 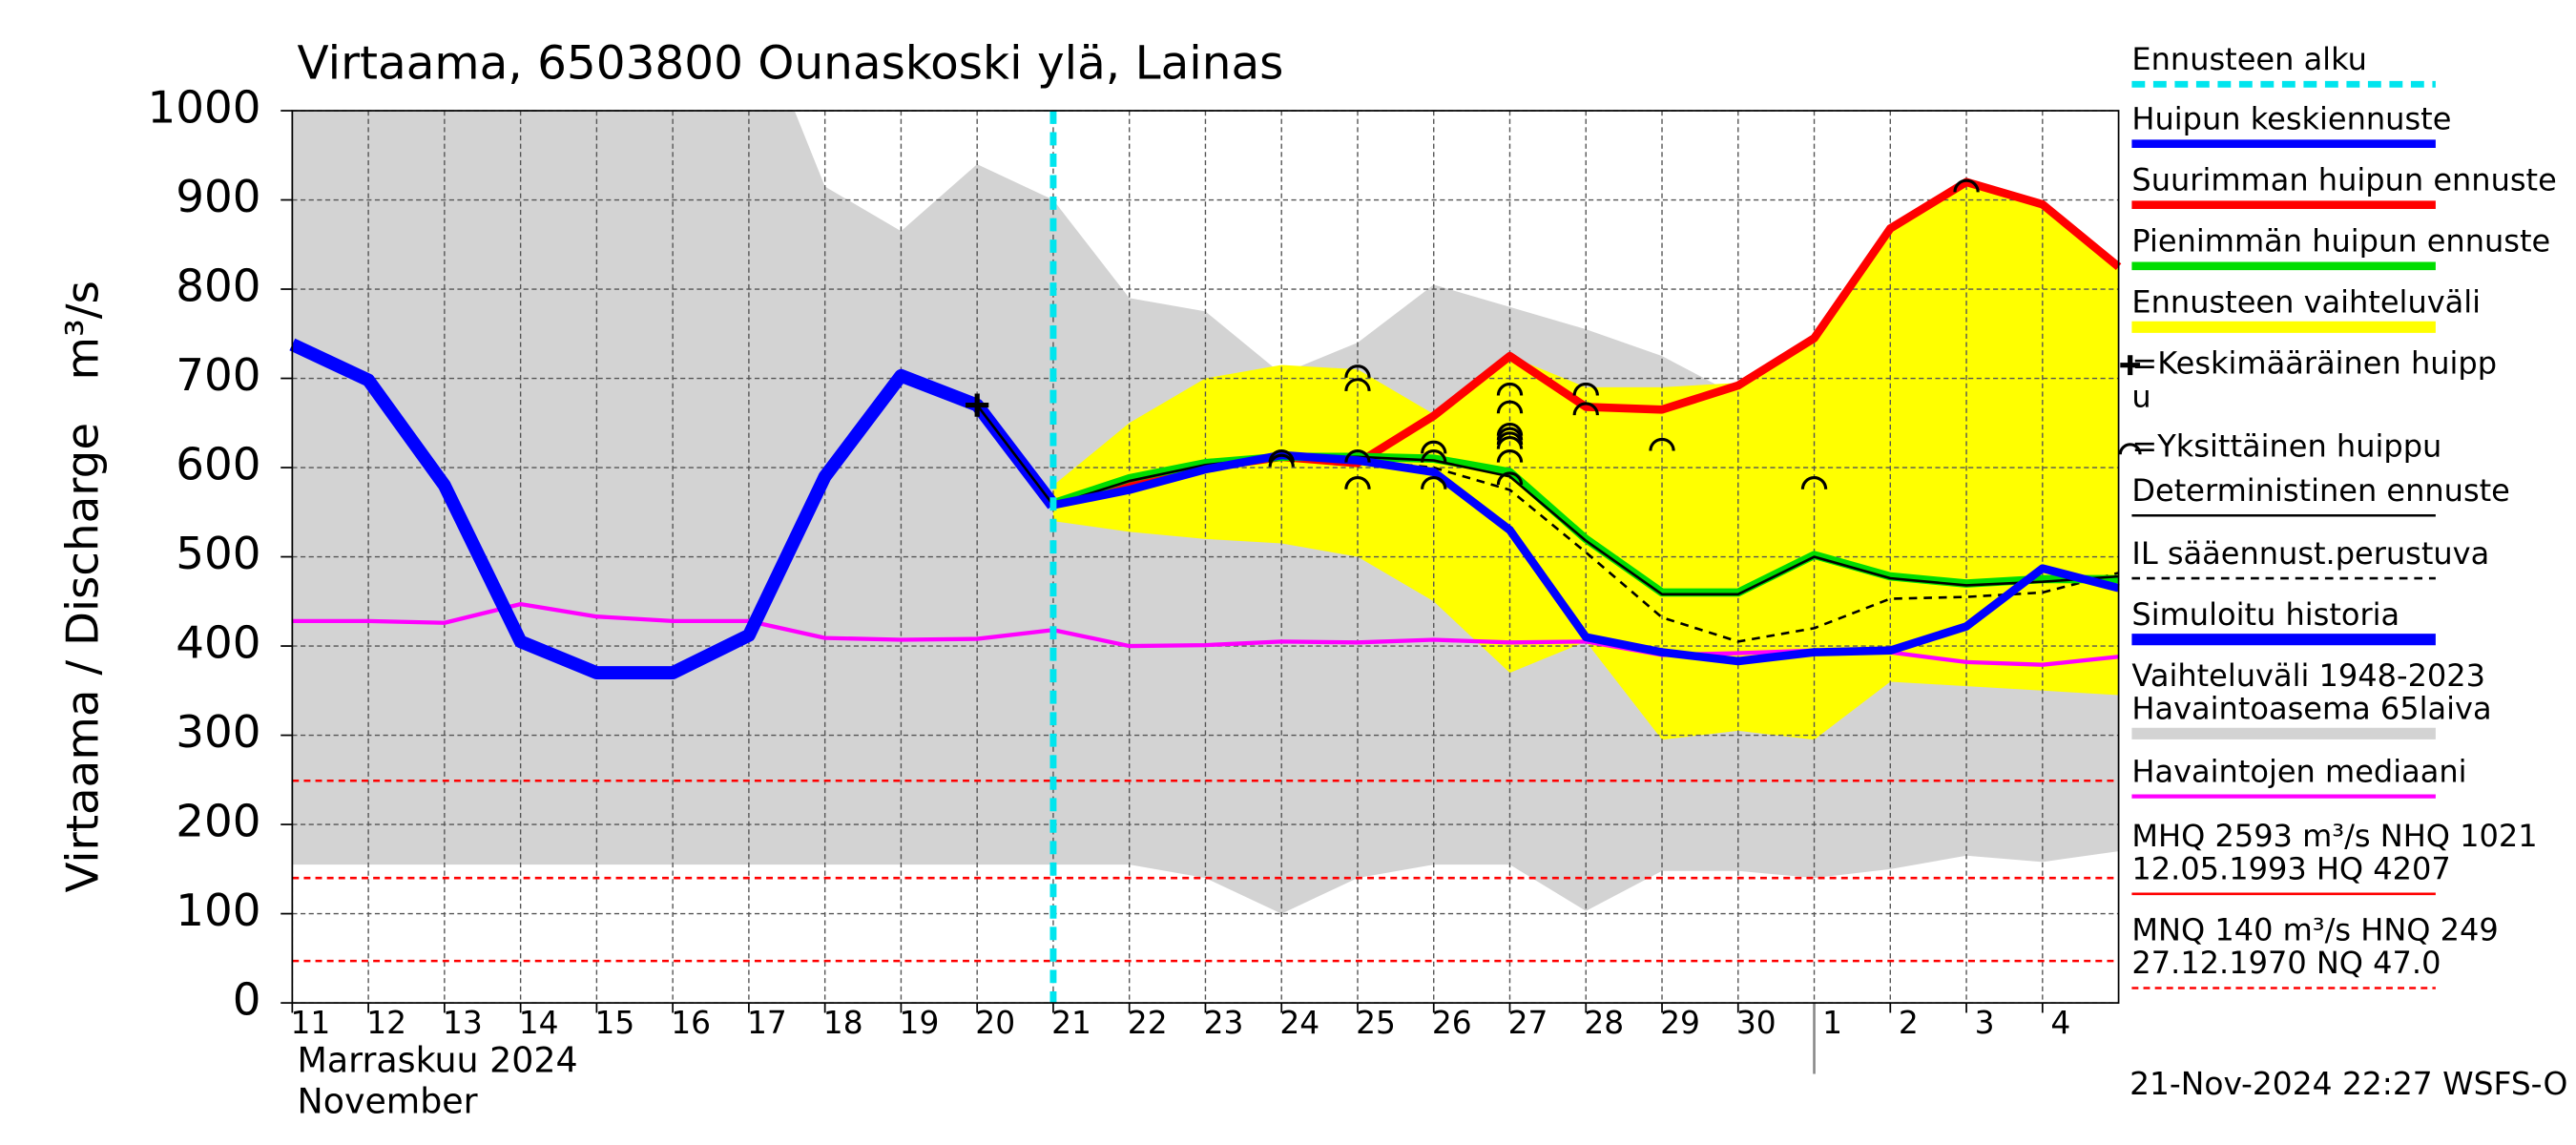 What do you see at coordinates (218, 376) in the screenshot?
I see `y-tick-label: 700` at bounding box center [218, 376].